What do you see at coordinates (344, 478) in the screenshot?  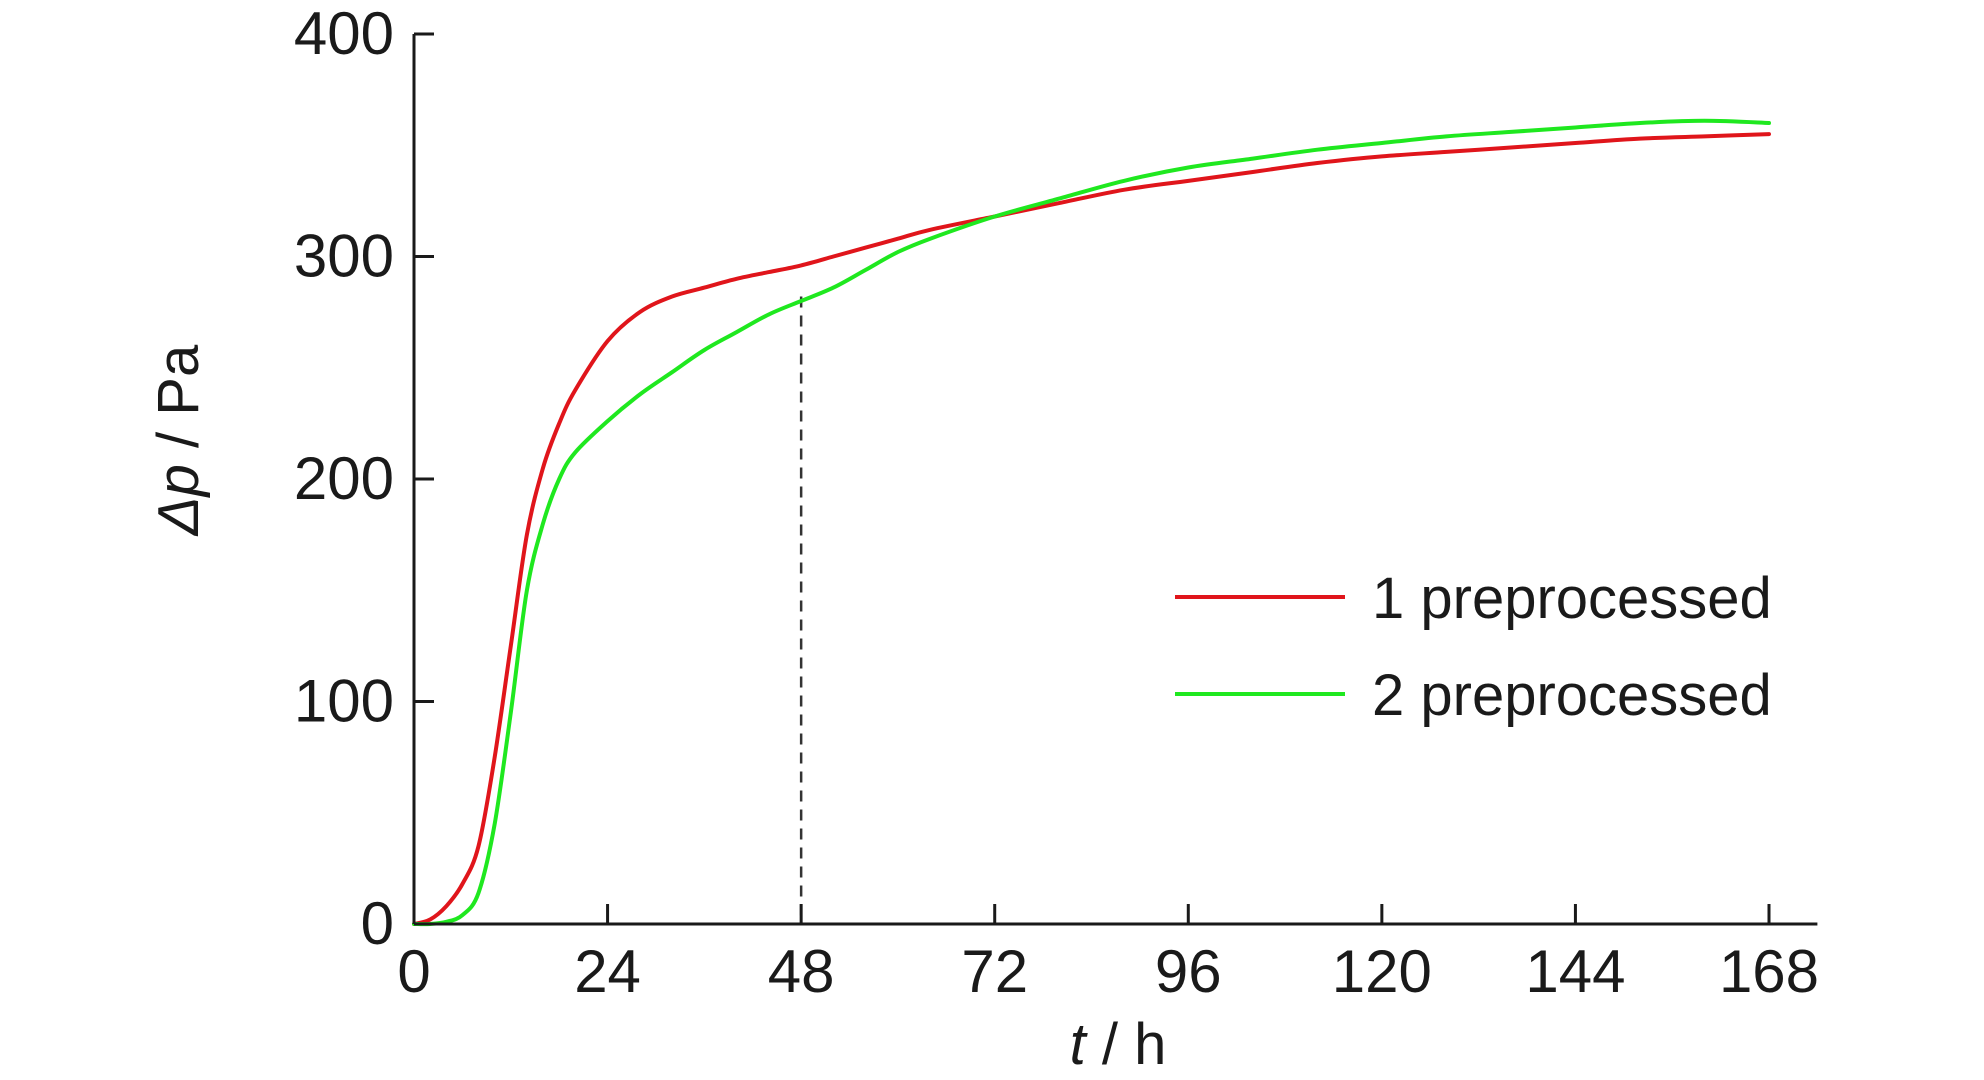 I see `y-tick-label: 200` at bounding box center [344, 478].